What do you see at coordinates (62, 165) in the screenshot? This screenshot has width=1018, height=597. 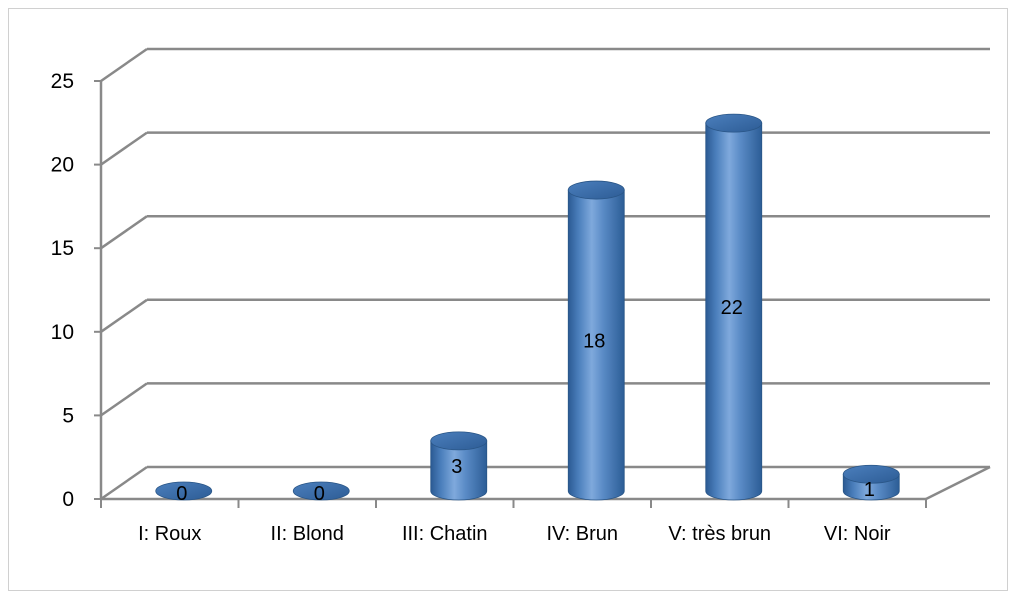 I see `y-tick-label: 20` at bounding box center [62, 165].